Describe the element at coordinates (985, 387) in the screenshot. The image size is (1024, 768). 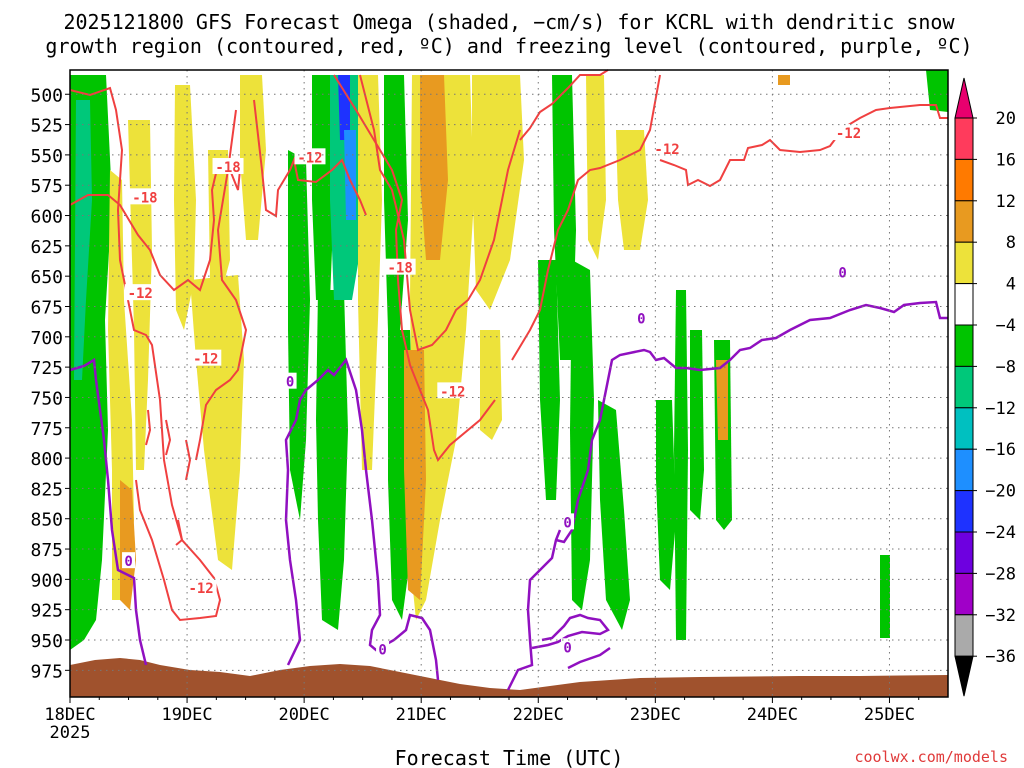
I see `colorbar: 20 16 12 8 4 −4 −8 −12 −16 −20 −24 −28 −32 −36` at that location.